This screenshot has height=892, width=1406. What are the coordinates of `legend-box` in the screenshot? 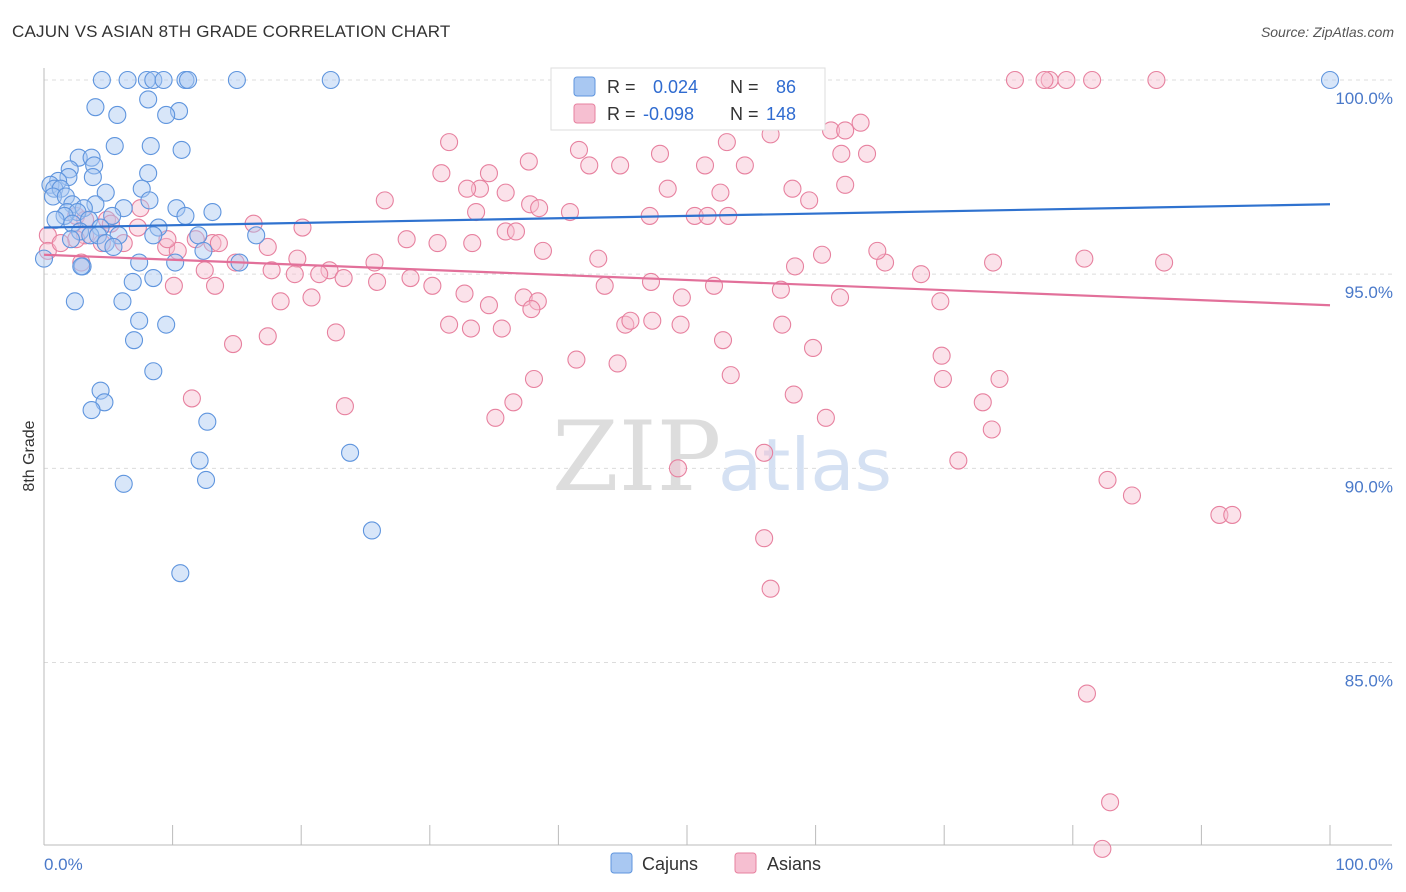 It's located at (688, 99).